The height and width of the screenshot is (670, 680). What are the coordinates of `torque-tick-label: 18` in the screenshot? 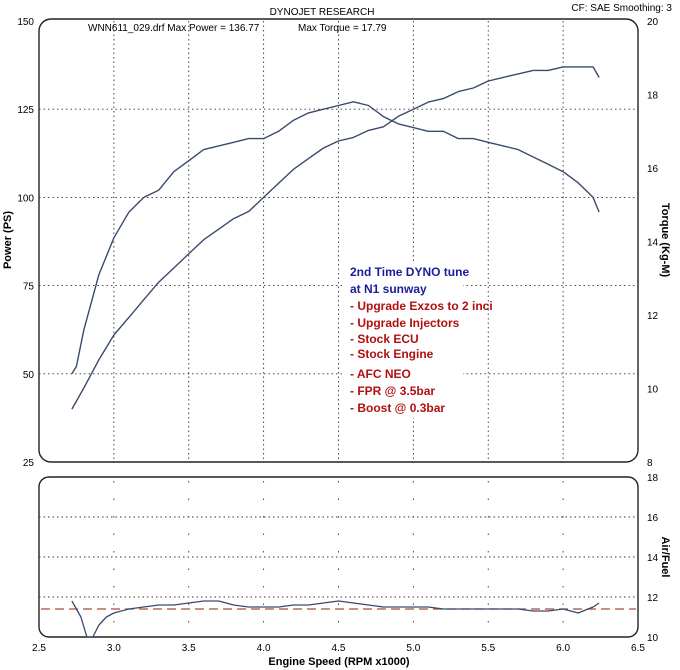 It's located at (653, 96).